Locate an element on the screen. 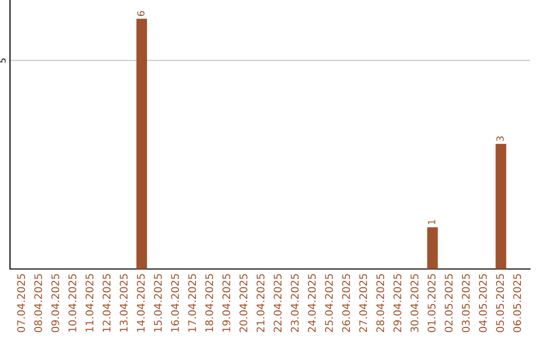 The width and height of the screenshot is (540, 340). x-tick-label: 12.04.2025 is located at coordinates (106, 303).